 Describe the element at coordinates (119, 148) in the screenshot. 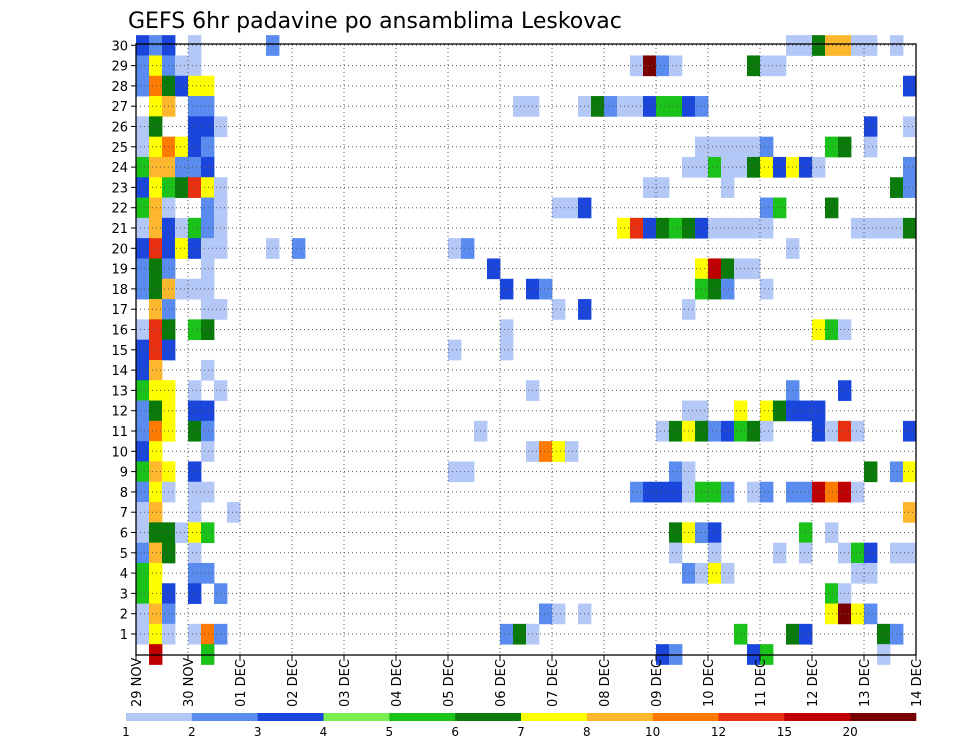

I see `y-tick-label: 25` at that location.